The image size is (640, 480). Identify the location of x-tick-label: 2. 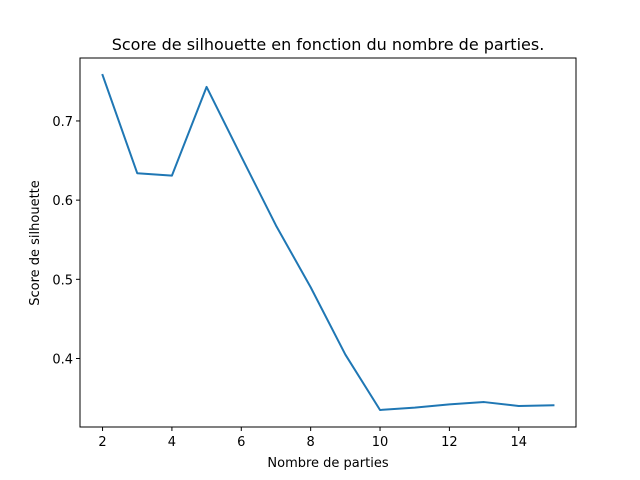
(102, 442).